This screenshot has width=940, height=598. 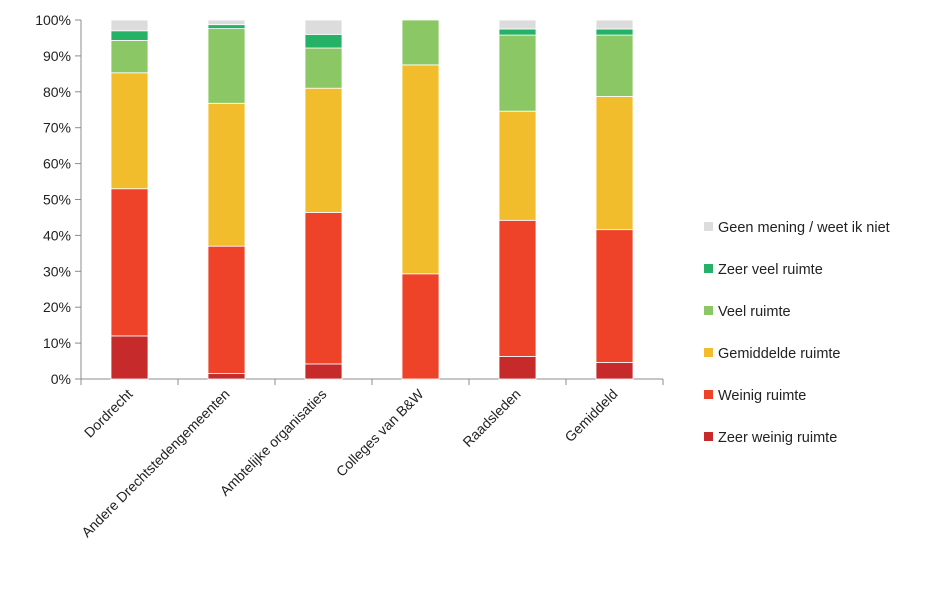 What do you see at coordinates (762, 396) in the screenshot?
I see `legend-label: Weinig ruimte` at bounding box center [762, 396].